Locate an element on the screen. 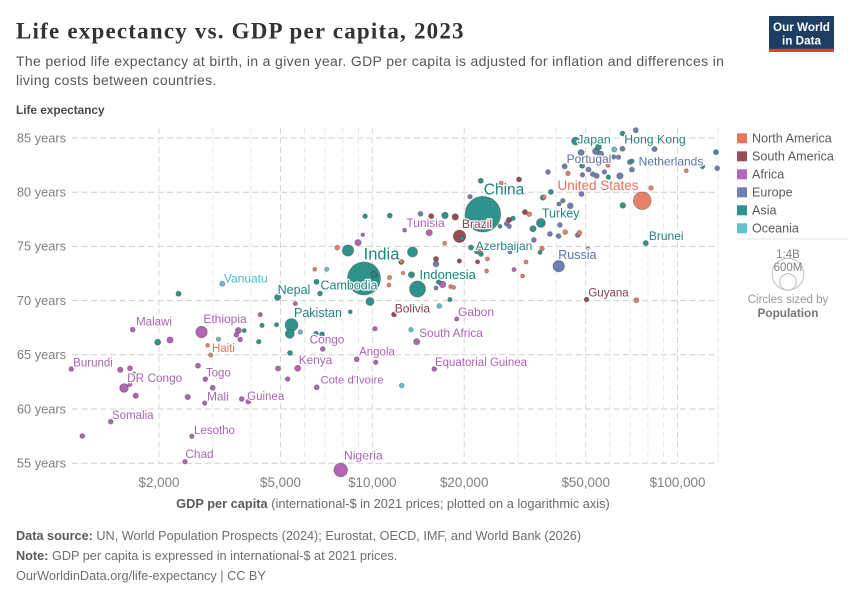 This screenshot has height=605, width=850. svg-text: 65 years is located at coordinates (41, 354).